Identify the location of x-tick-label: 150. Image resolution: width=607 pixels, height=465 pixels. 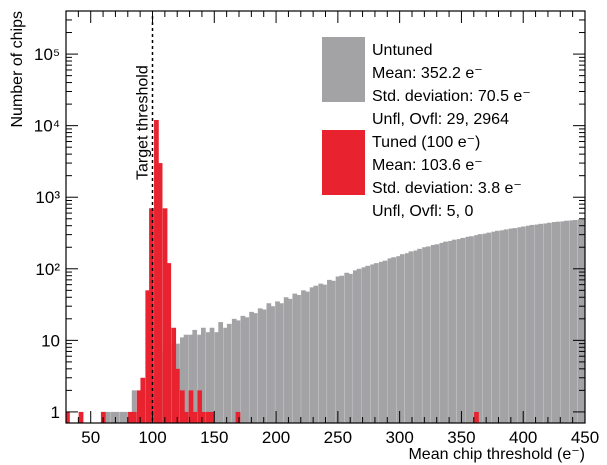
(214, 437).